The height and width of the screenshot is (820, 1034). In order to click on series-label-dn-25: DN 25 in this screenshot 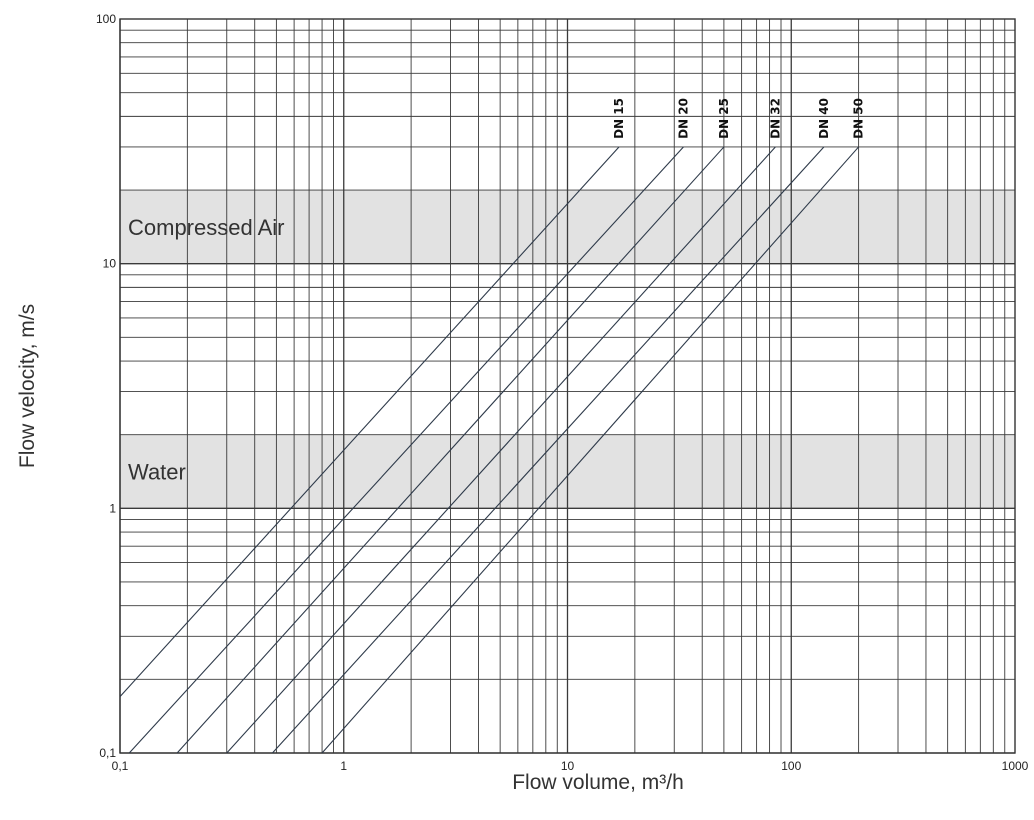, I will do `click(724, 118)`.